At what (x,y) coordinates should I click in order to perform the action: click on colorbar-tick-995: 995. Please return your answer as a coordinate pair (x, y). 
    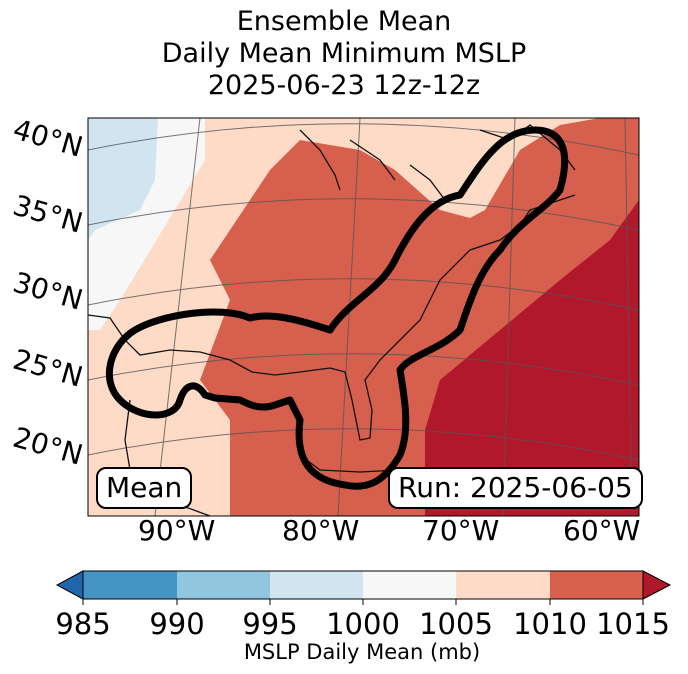
    Looking at the image, I should click on (270, 624).